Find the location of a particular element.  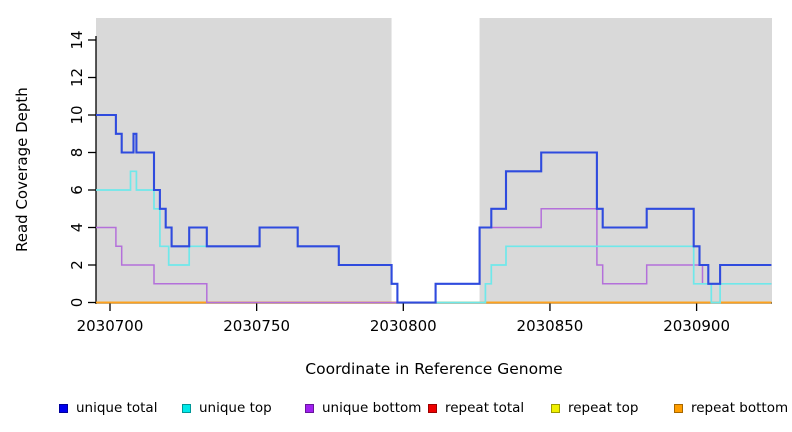

x-tick-label: 2030800 is located at coordinates (403, 326).